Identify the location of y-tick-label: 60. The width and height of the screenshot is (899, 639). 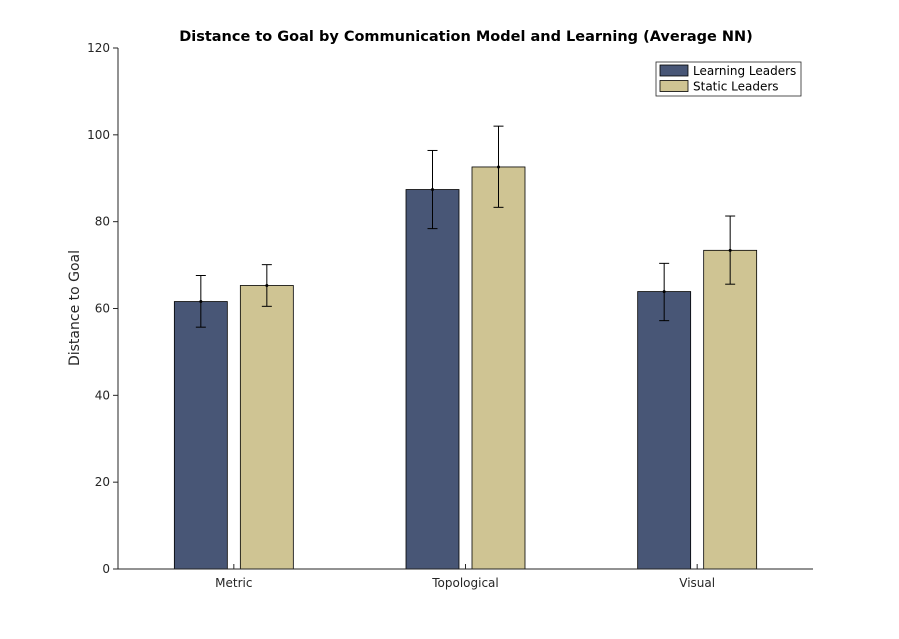
(102, 309).